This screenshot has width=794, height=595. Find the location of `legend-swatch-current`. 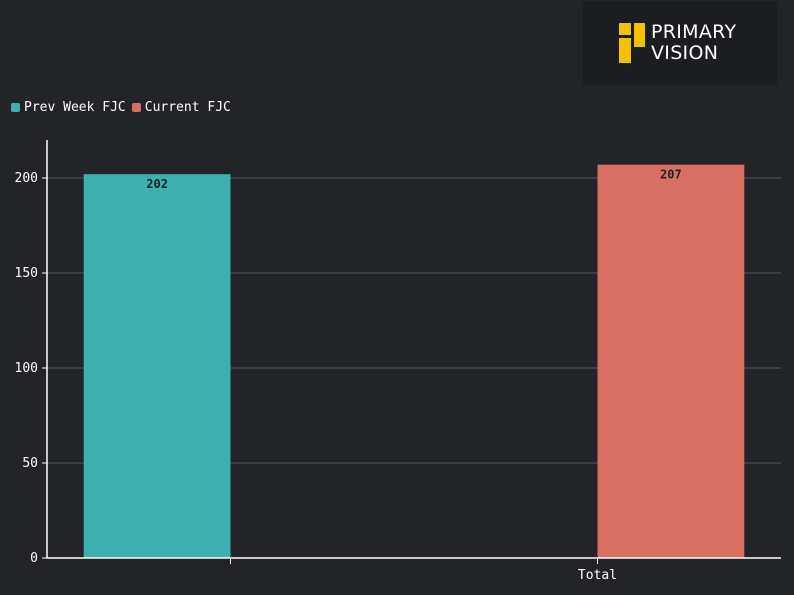

legend-swatch-current is located at coordinates (136, 107).